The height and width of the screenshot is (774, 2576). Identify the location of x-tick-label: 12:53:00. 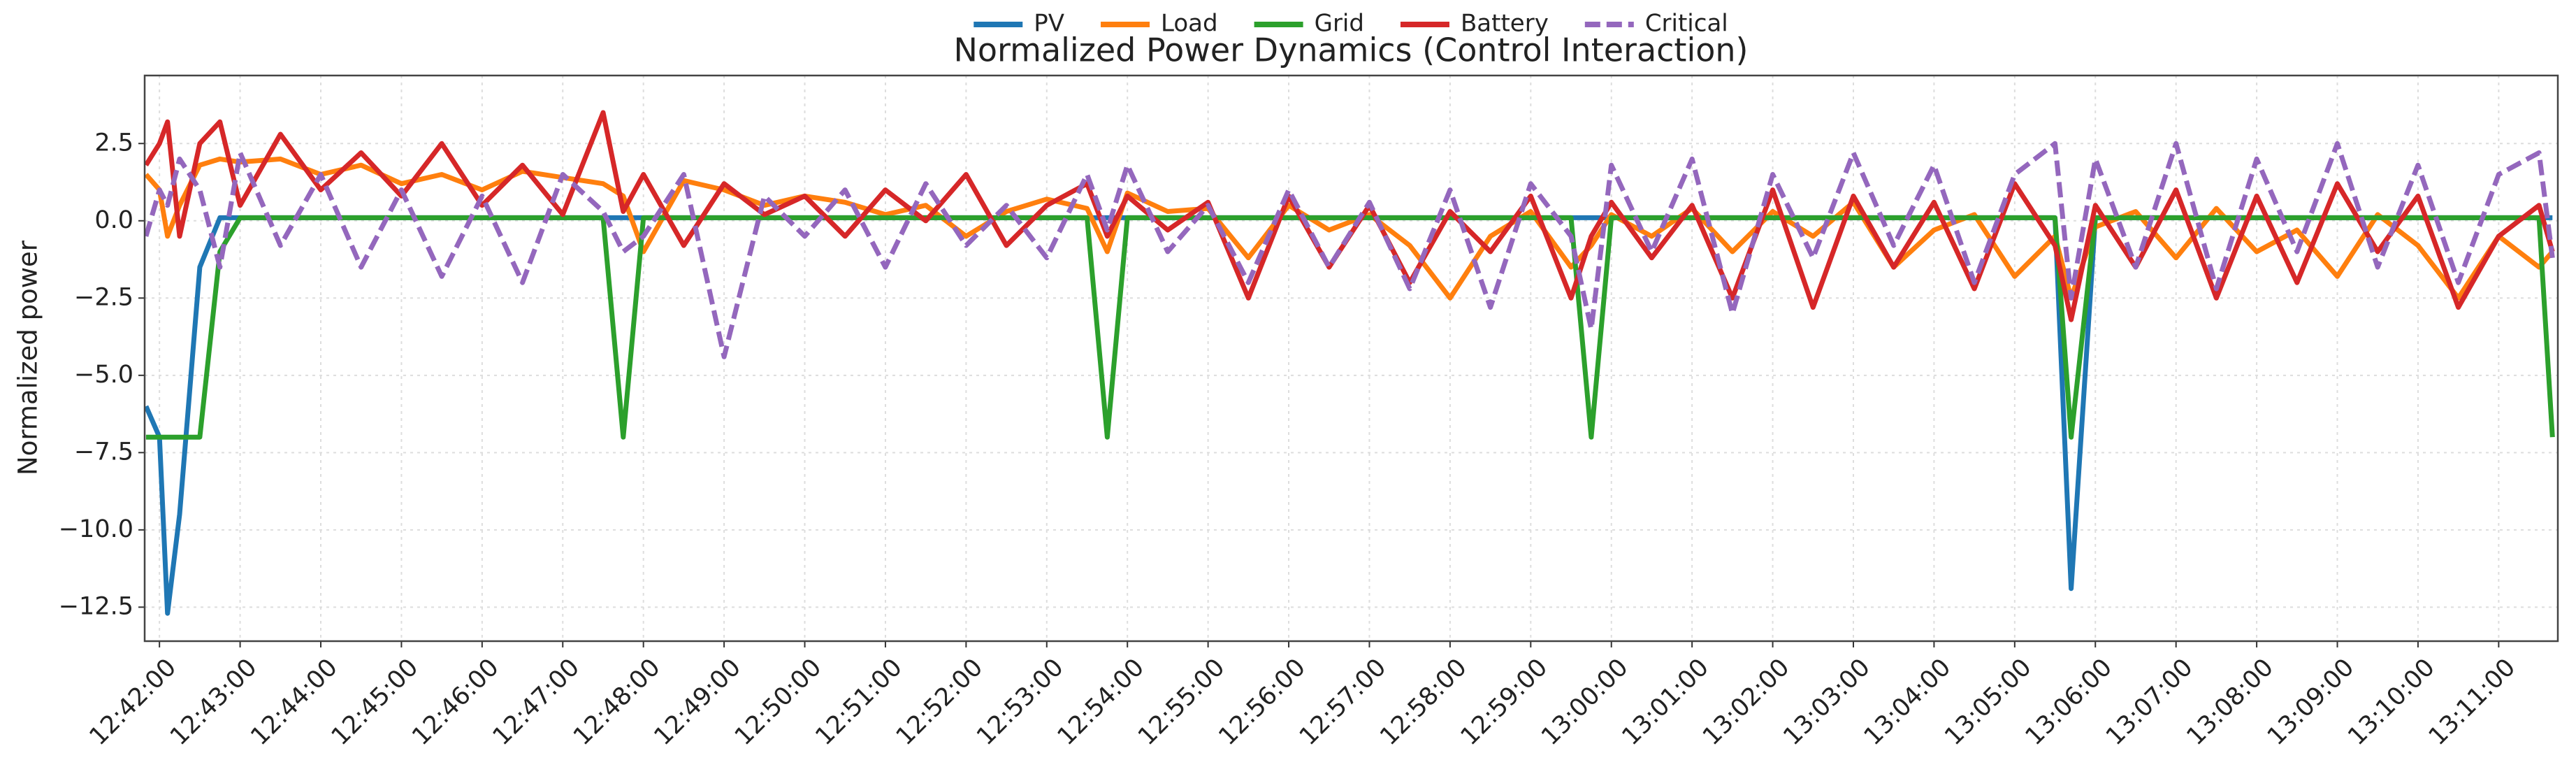
(1020, 703).